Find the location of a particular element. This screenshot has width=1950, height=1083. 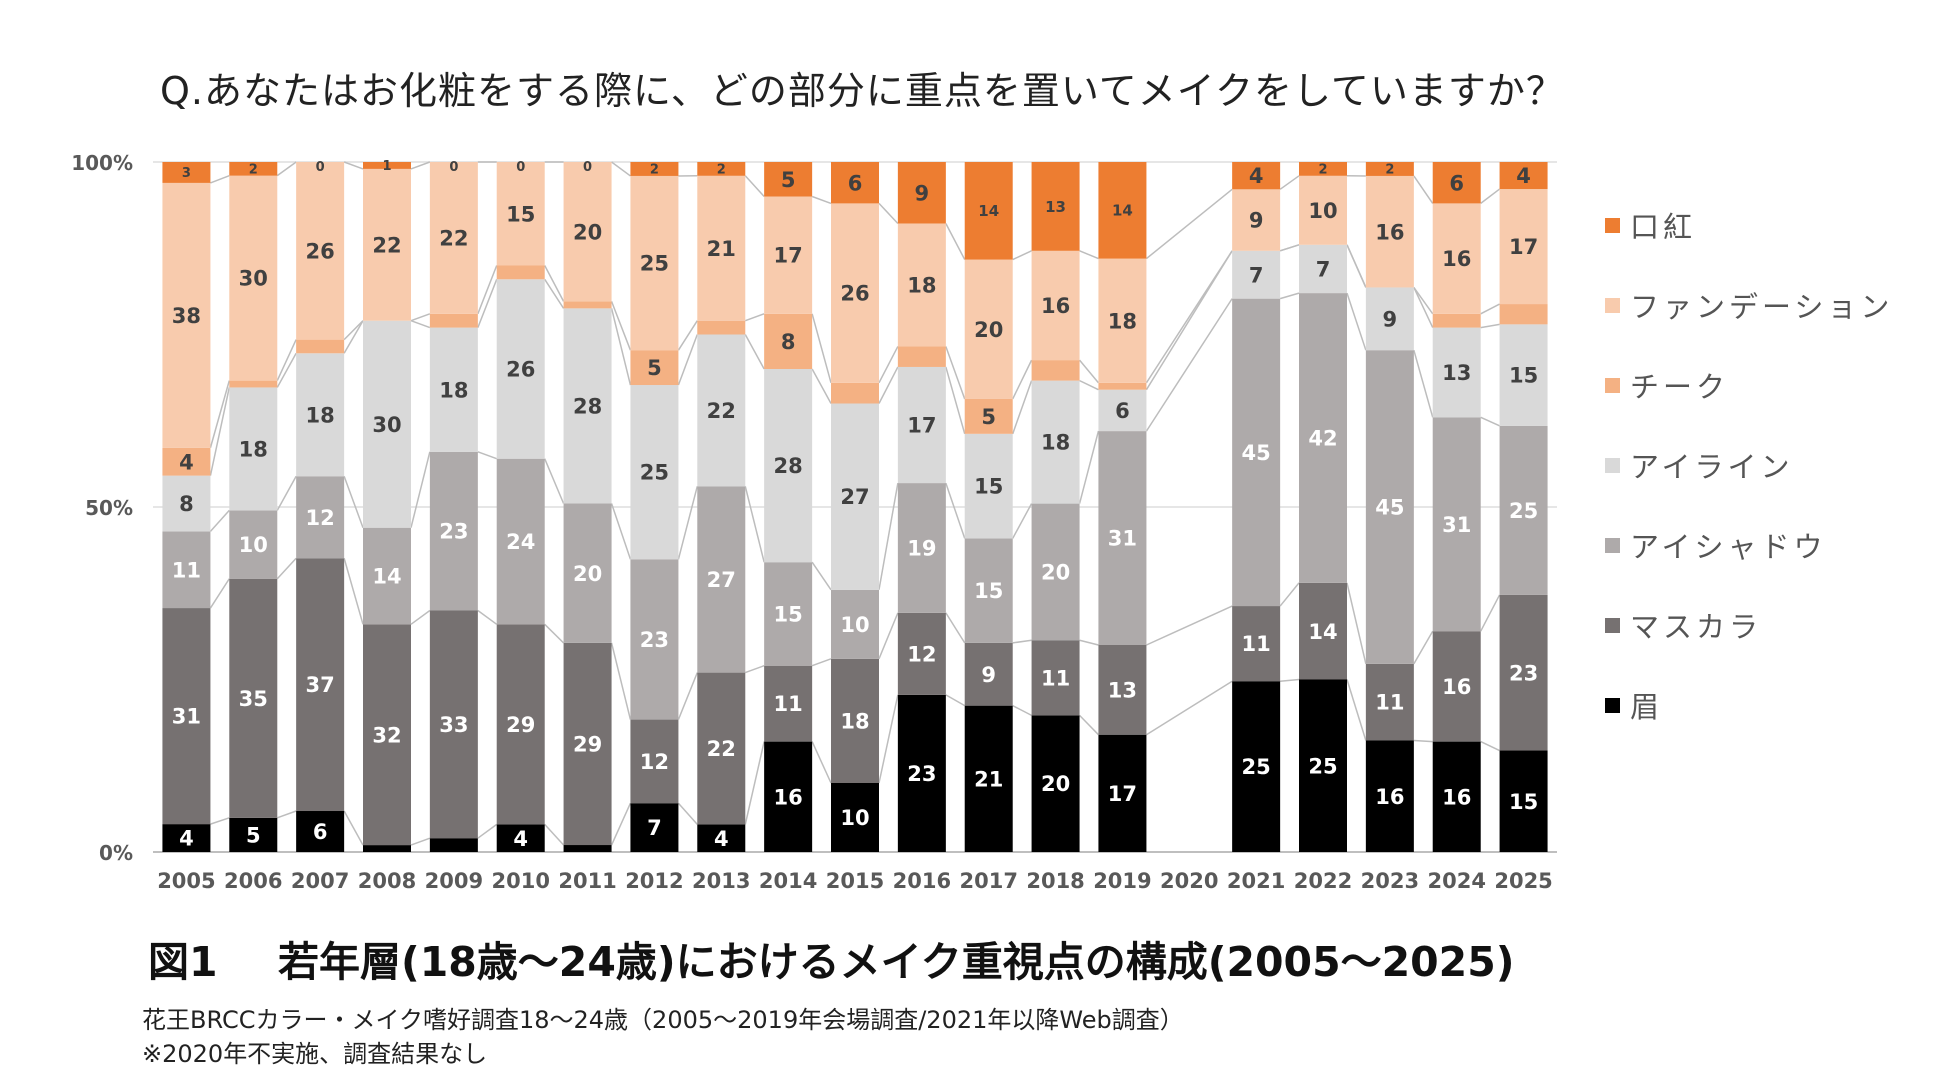

legend-label: 口紅 is located at coordinates (1663, 227).